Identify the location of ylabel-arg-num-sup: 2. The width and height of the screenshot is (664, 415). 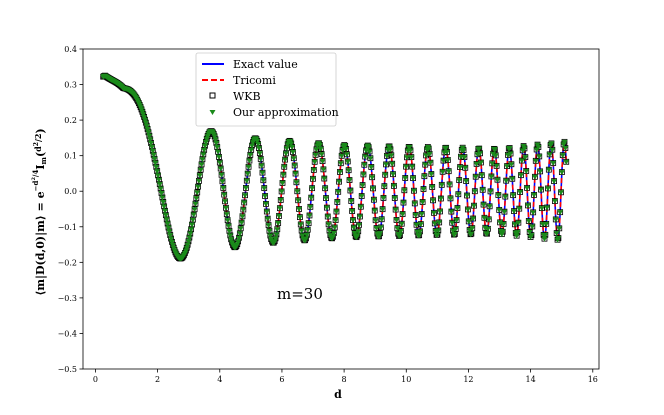
(36, 144).